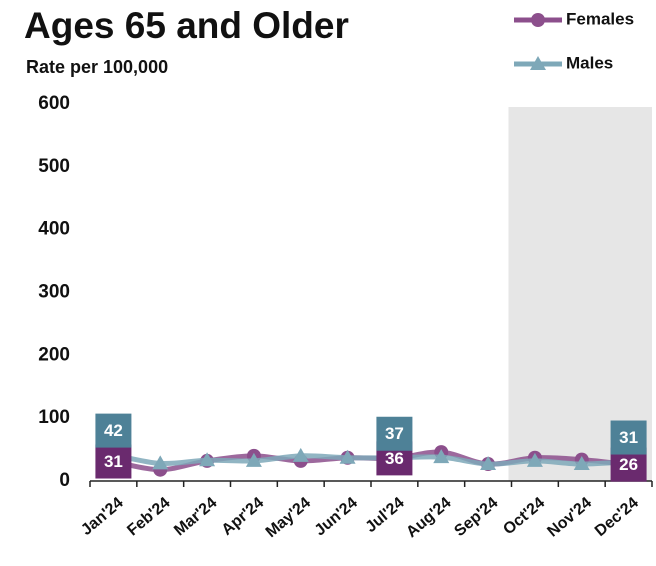 Image resolution: width=656 pixels, height=566 pixels. Describe the element at coordinates (580, 294) in the screenshot. I see `highlight-region` at that location.